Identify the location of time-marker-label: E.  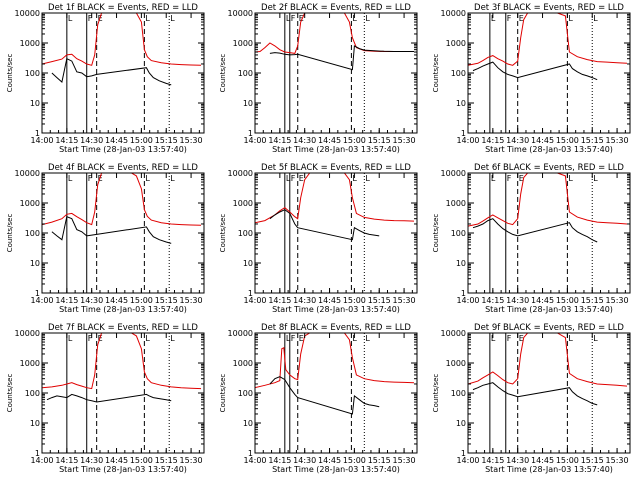
(301, 178).